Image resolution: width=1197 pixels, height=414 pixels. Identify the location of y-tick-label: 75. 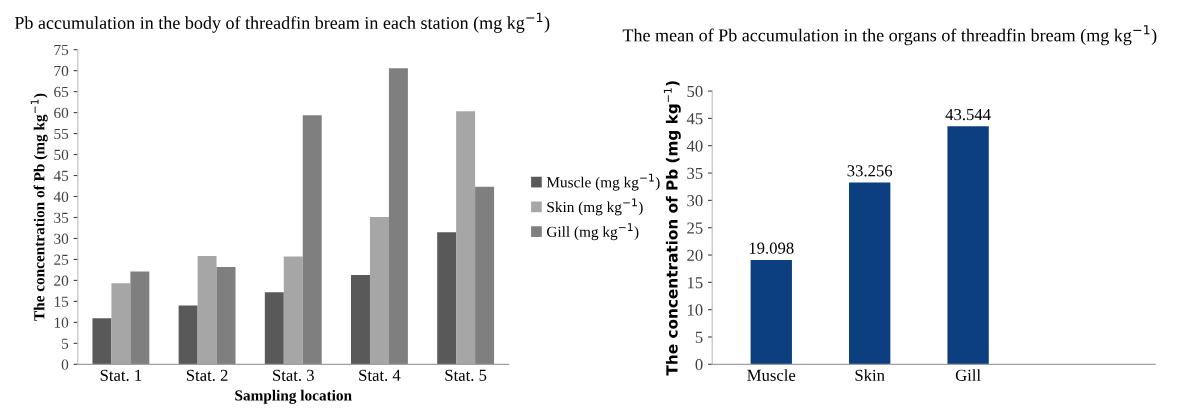
(61, 50).